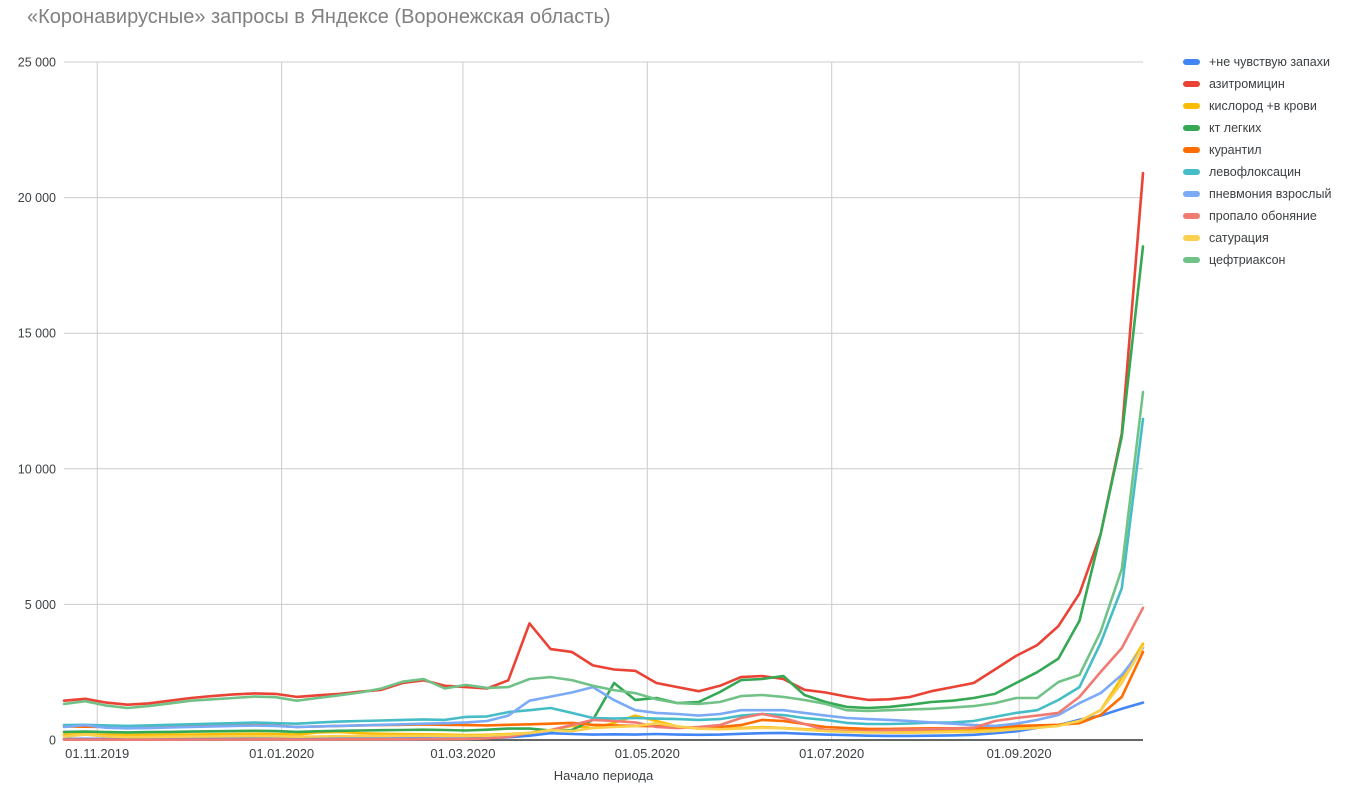  What do you see at coordinates (37, 469) in the screenshot?
I see `y-axis-tick-label: 10 000` at bounding box center [37, 469].